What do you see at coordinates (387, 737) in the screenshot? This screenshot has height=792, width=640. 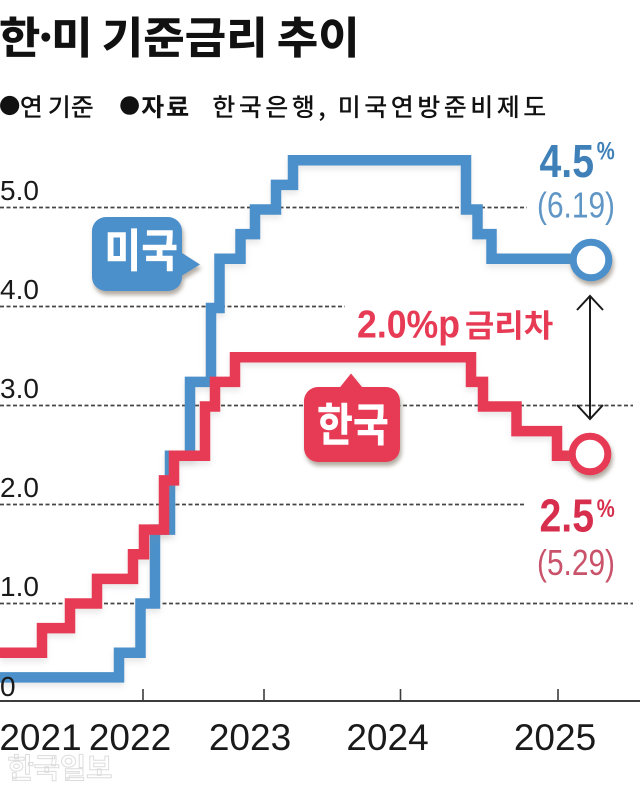 I see `svg-text: 2024` at bounding box center [387, 737].